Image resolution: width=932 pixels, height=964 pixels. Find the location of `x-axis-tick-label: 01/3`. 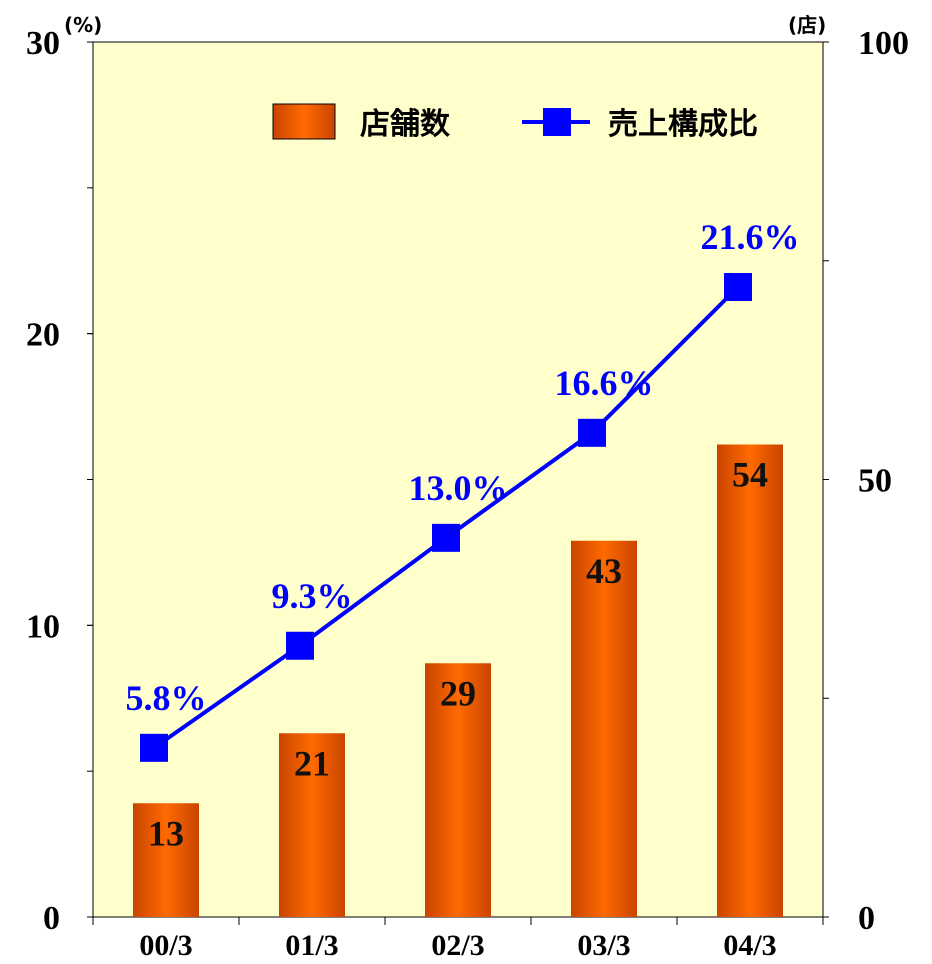

x-axis-tick-label: 01/3 is located at coordinates (311, 945).